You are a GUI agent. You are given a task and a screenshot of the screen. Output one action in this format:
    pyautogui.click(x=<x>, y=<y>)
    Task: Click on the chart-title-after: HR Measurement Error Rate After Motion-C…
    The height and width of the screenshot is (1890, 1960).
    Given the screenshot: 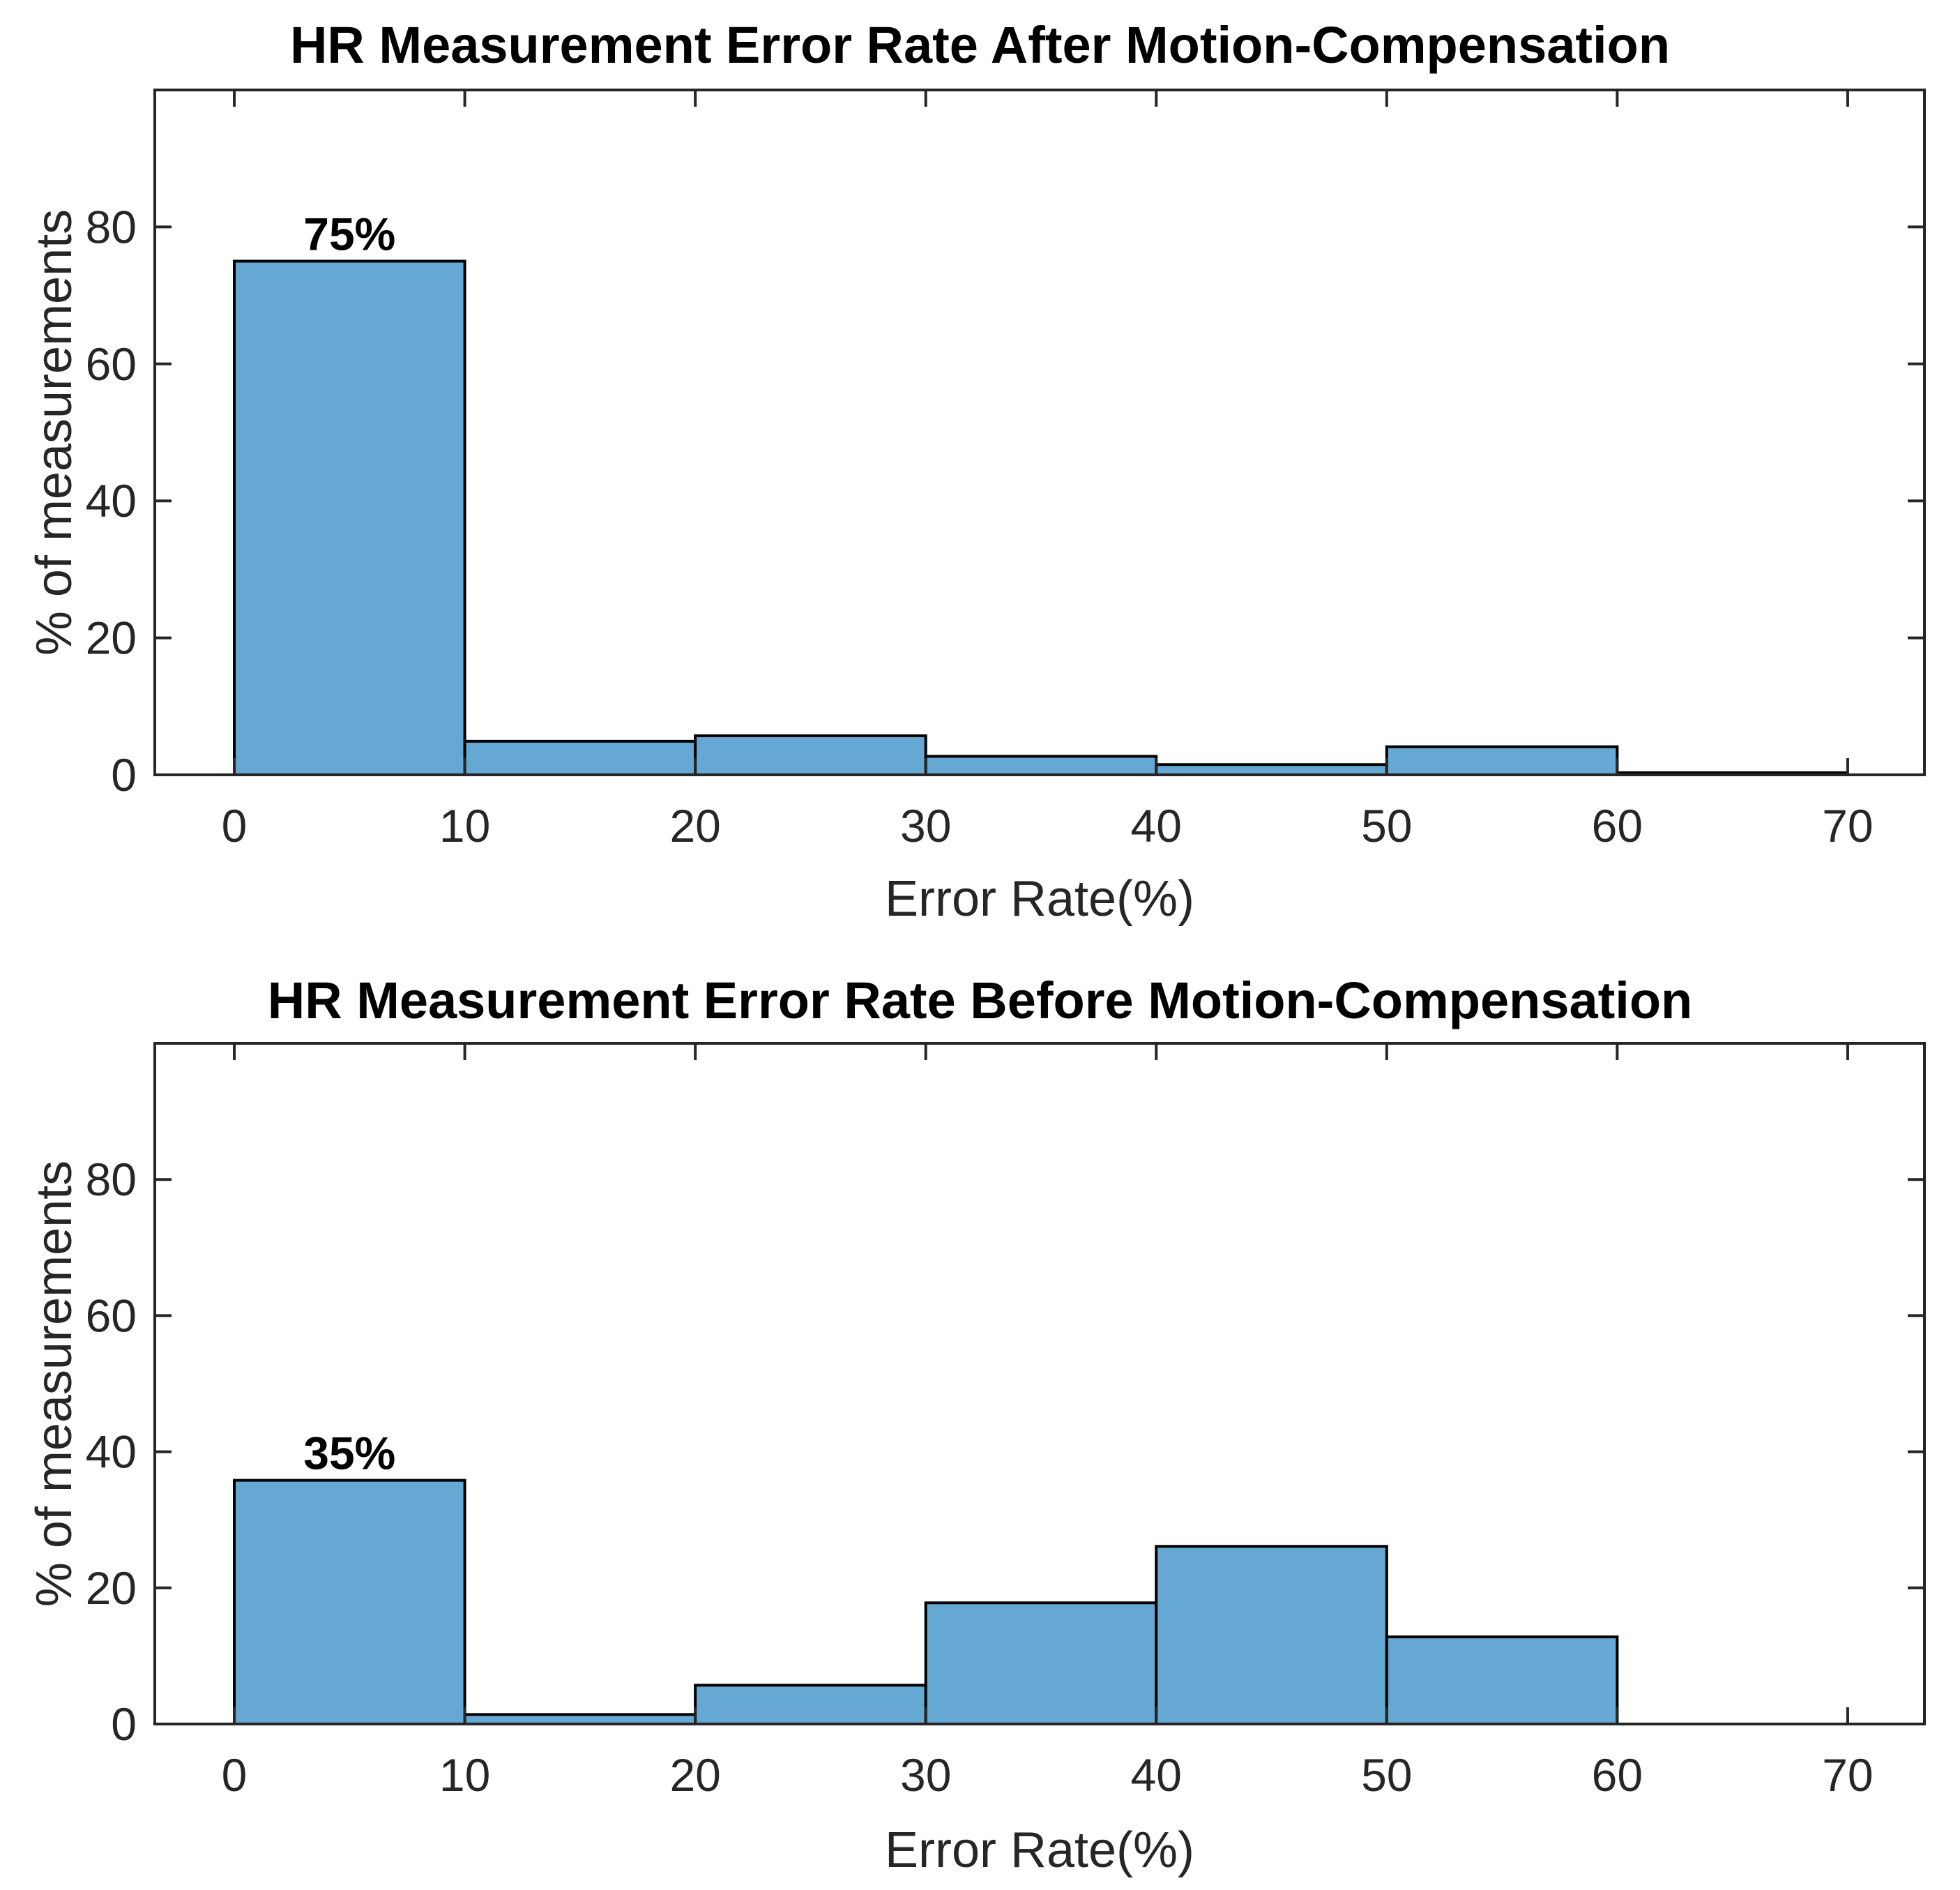 What is the action you would take?
    pyautogui.click(x=980, y=45)
    